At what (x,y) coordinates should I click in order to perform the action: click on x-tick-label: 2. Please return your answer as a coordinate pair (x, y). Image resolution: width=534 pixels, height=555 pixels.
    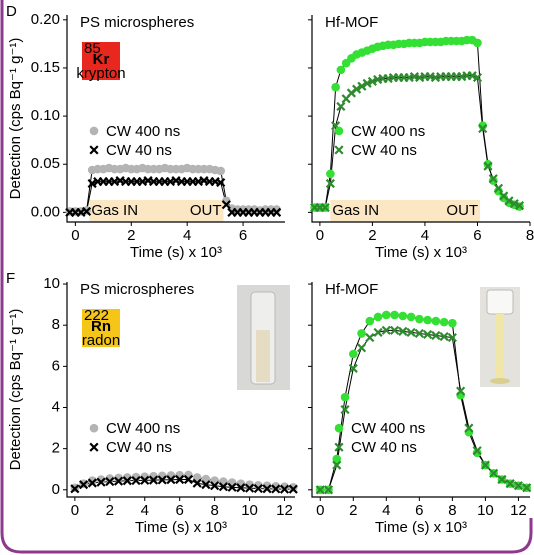
    Looking at the image, I should click on (131, 235).